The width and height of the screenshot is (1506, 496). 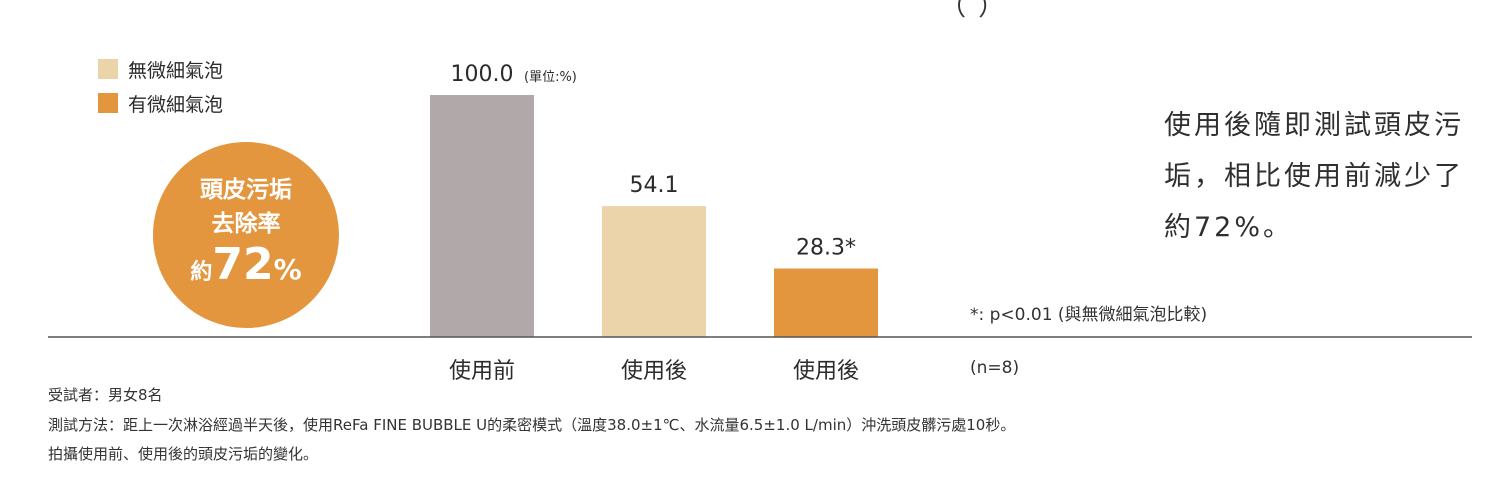 What do you see at coordinates (1089, 315) in the screenshot?
I see `significance-note: *: p<0.01 (與無微細氣泡比較)` at bounding box center [1089, 315].